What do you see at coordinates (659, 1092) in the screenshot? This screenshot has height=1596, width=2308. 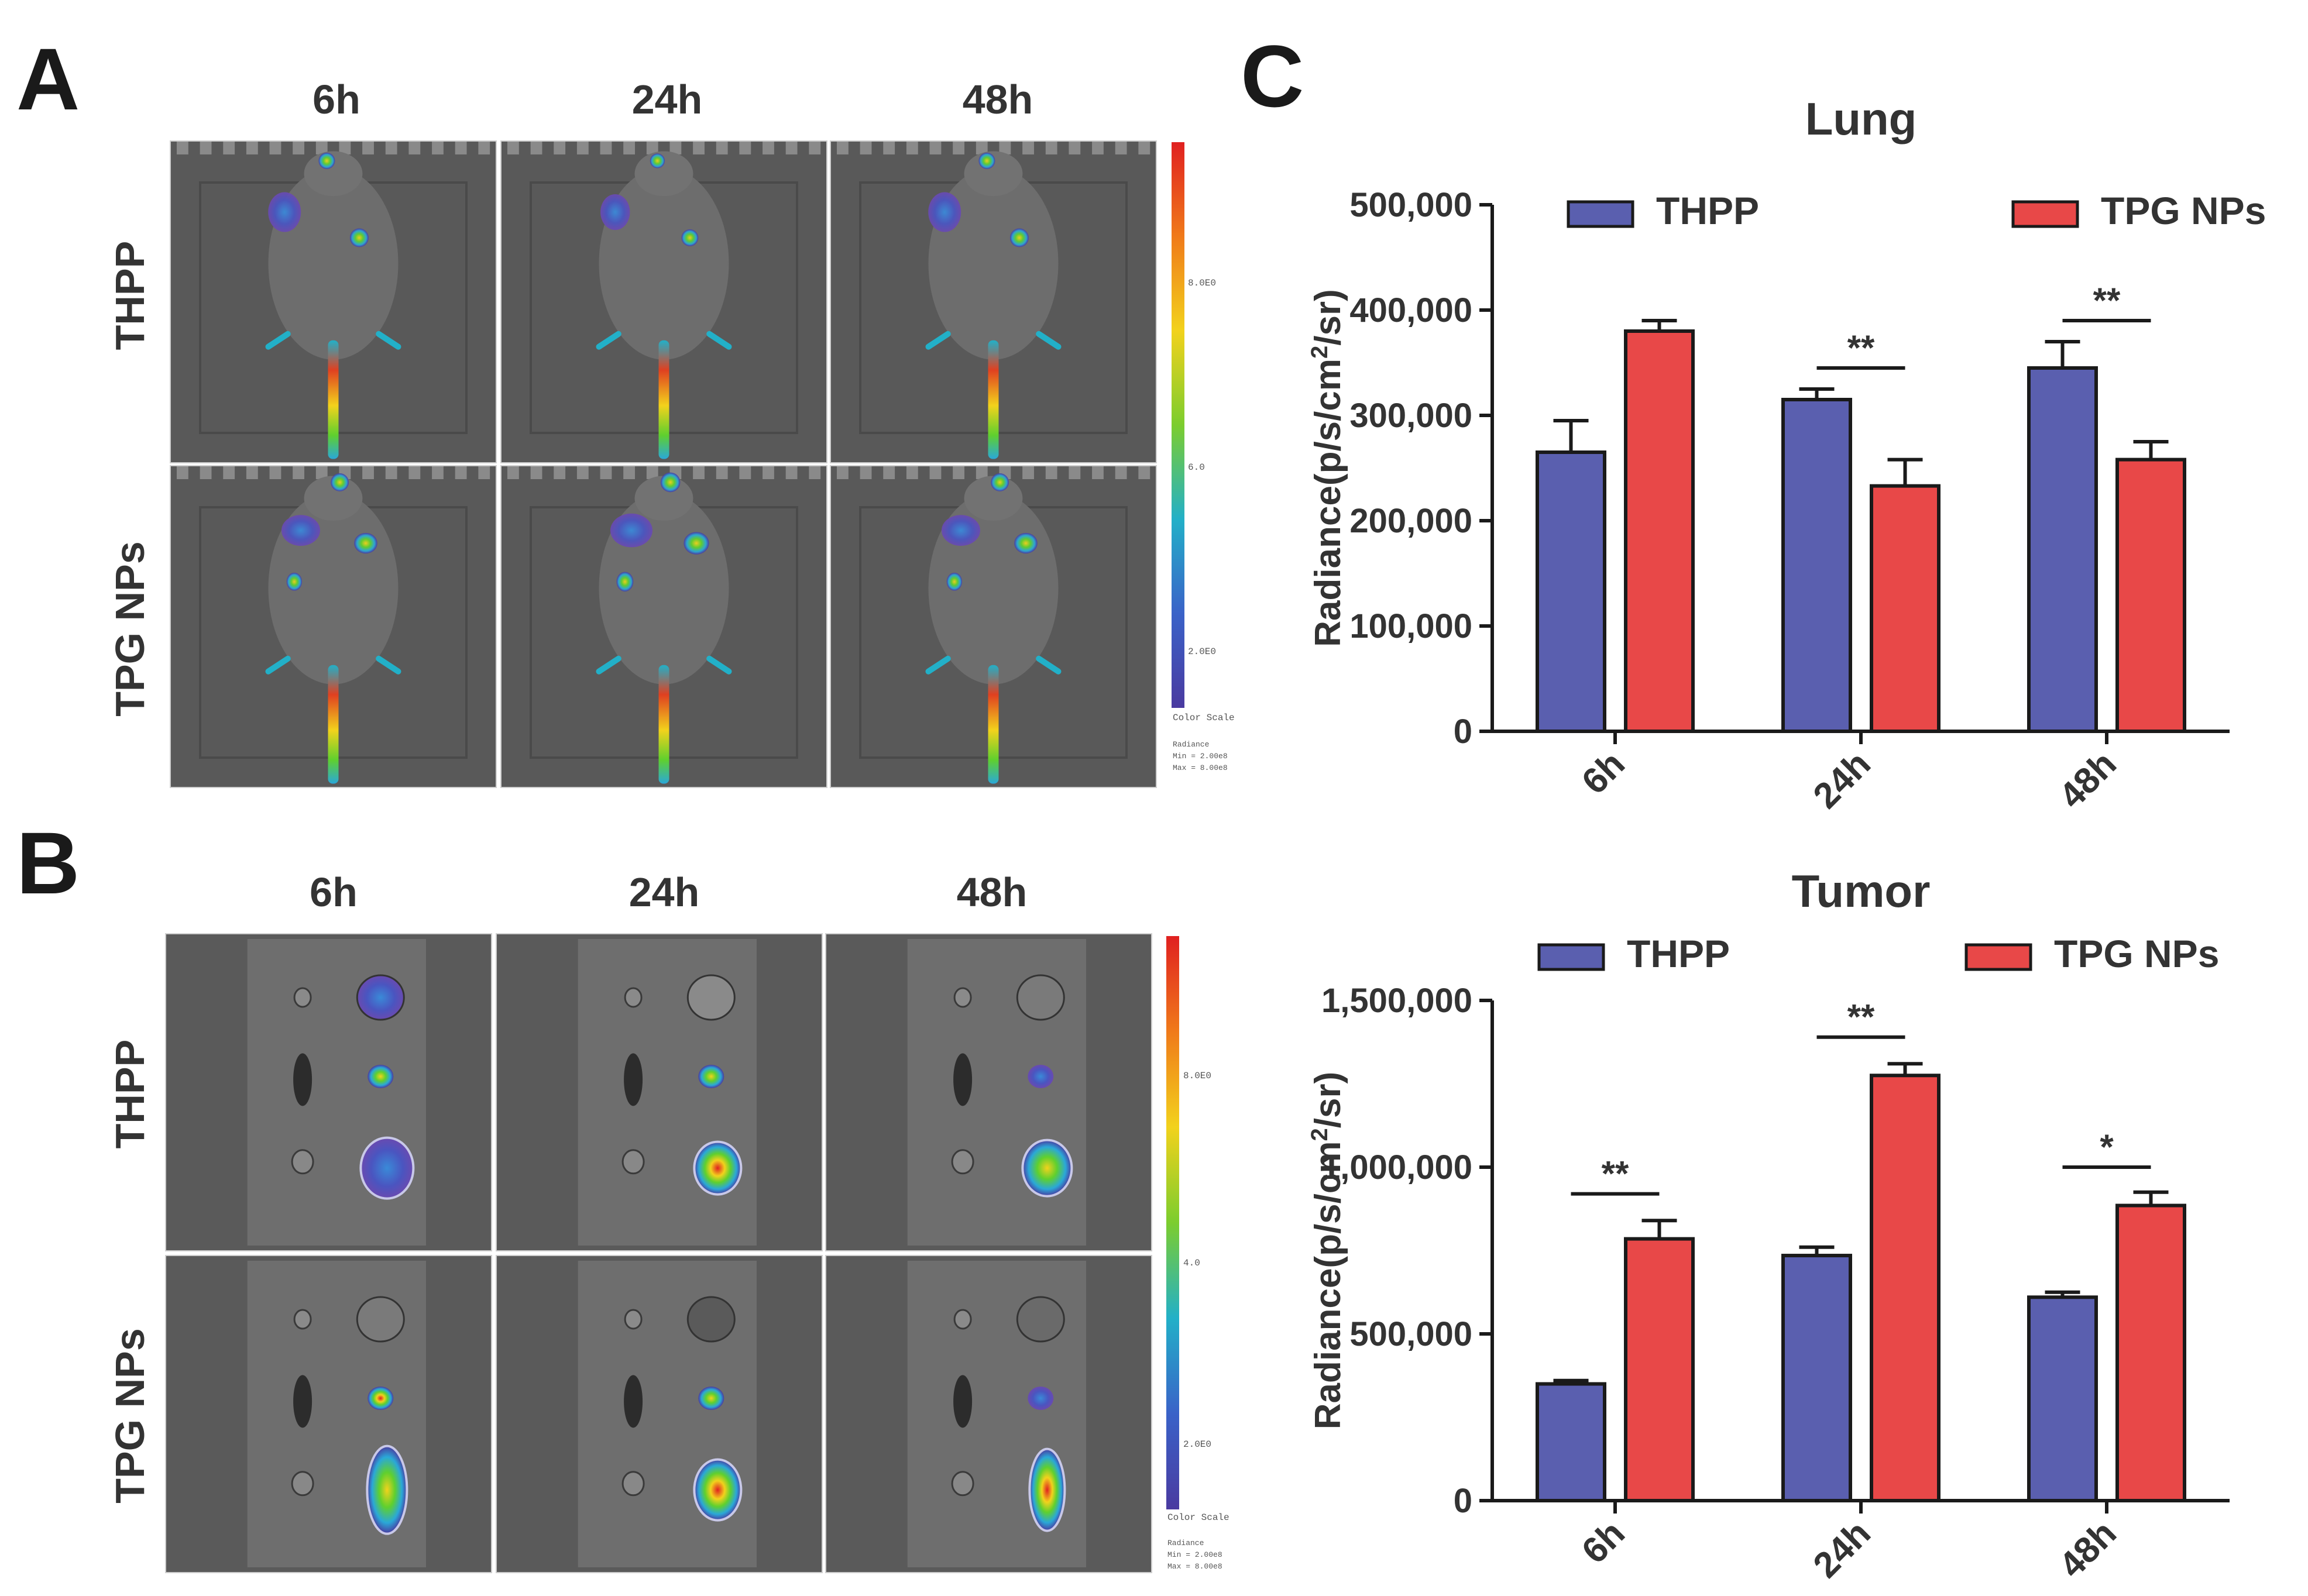 I see `organ-image-thpp-24h` at bounding box center [659, 1092].